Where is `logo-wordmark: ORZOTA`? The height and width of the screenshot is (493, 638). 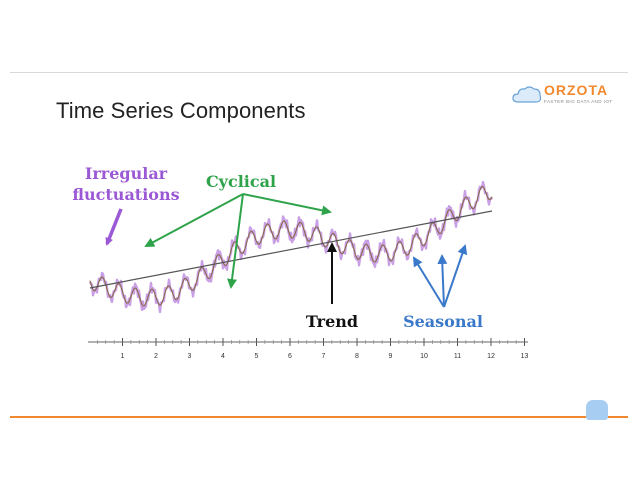 logo-wordmark: ORZOTA is located at coordinates (576, 90).